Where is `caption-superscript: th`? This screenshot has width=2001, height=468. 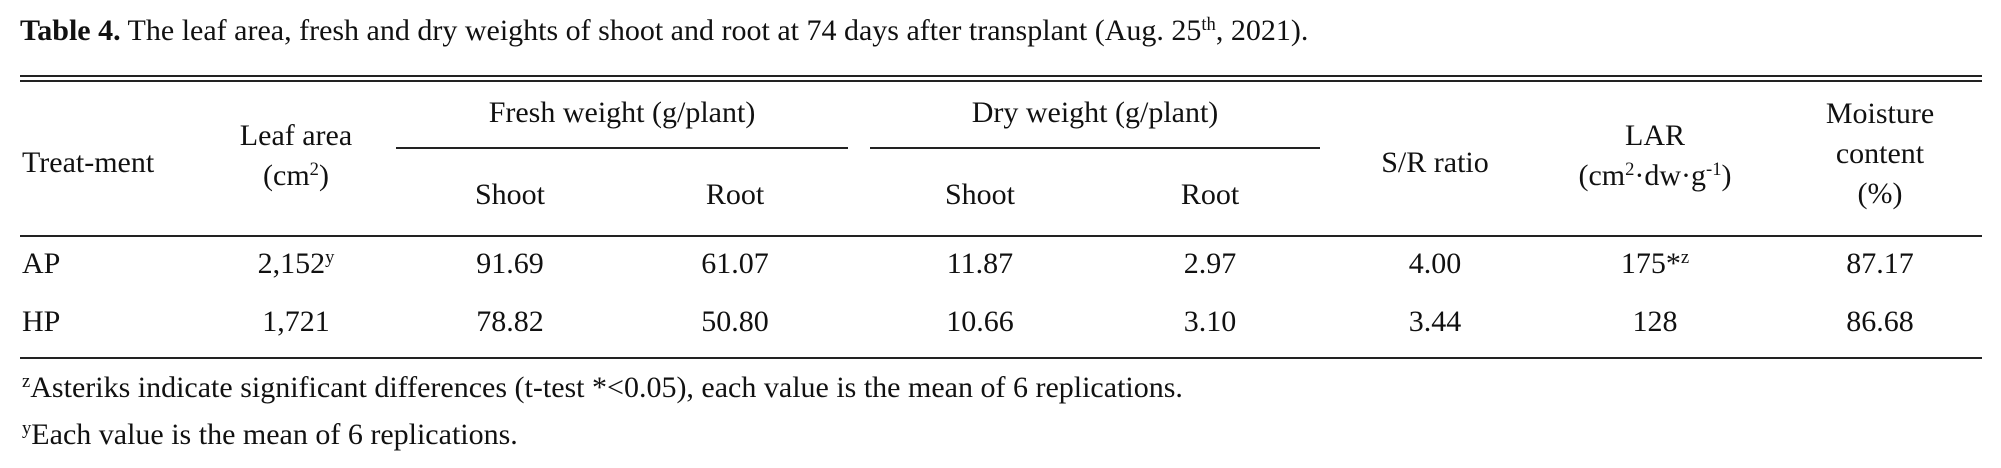 caption-superscript: th is located at coordinates (1208, 24).